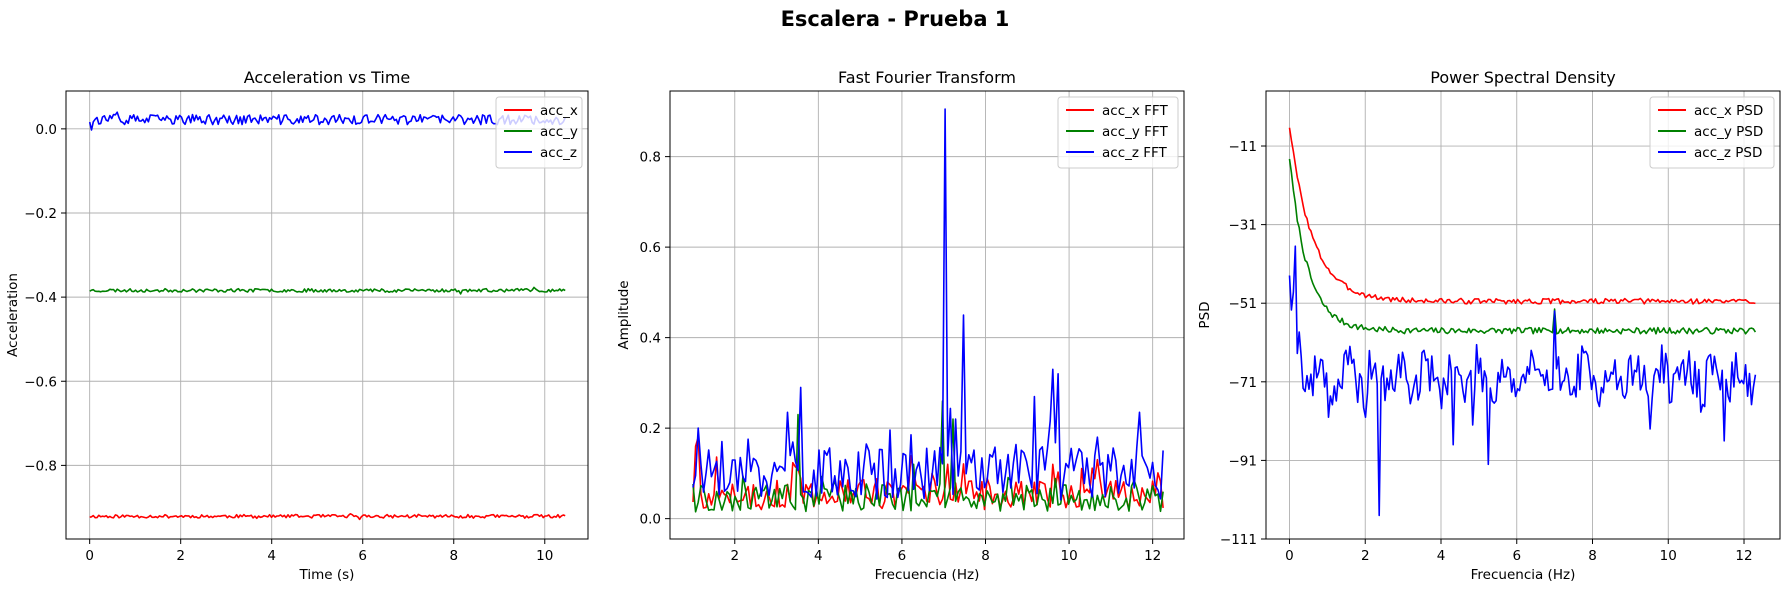  I want to click on y-tick-label: −91, so click(1243, 461).